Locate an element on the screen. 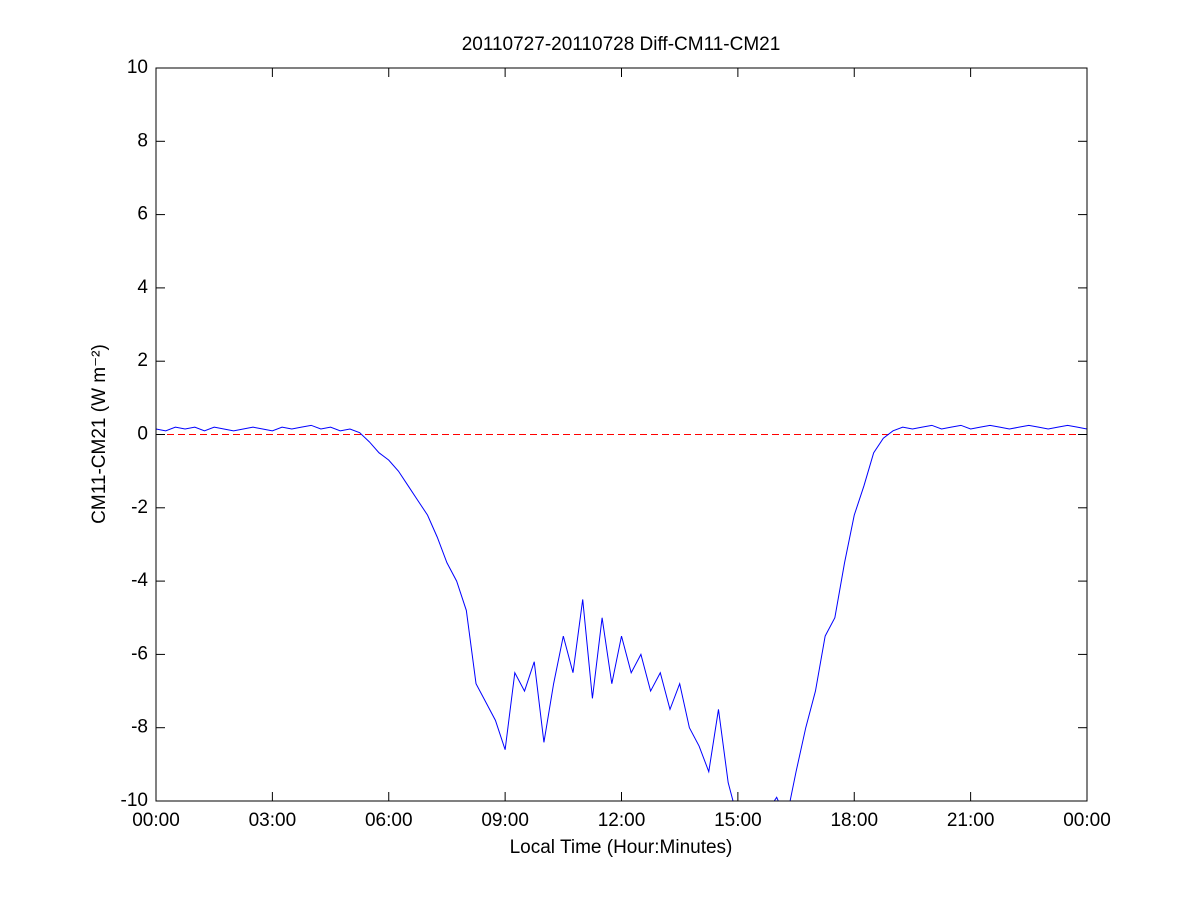 The height and width of the screenshot is (901, 1201). y-axis-label: CM11-CM21 (W m⁻²) is located at coordinates (99, 434).